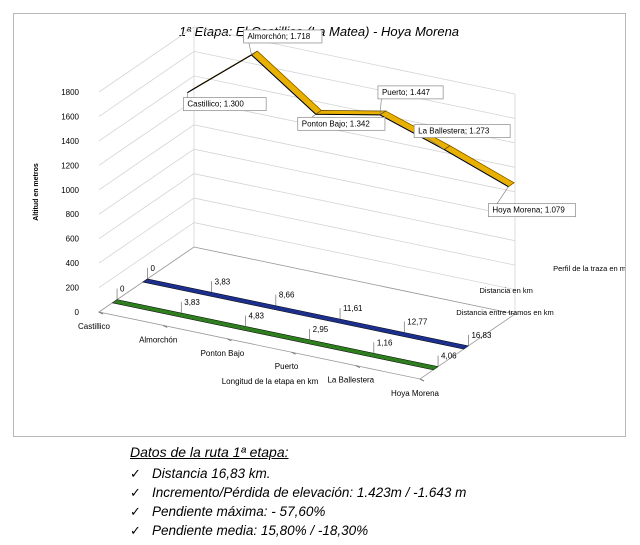  Describe the element at coordinates (94, 326) in the screenshot. I see `x-tick-label: Castillico` at that location.